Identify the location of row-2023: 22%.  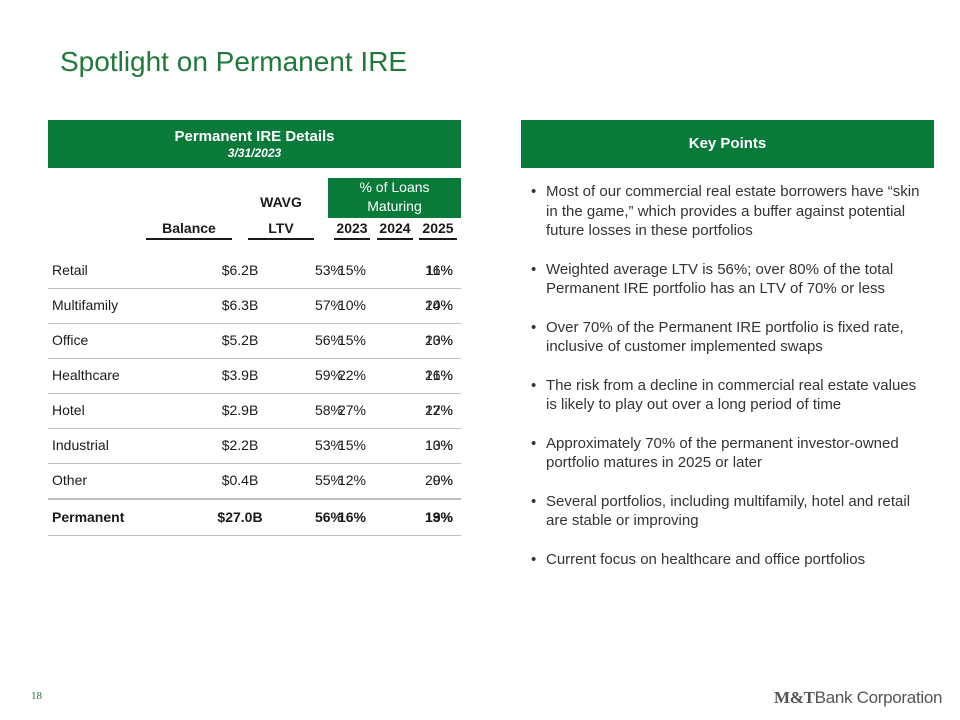
(351, 375).